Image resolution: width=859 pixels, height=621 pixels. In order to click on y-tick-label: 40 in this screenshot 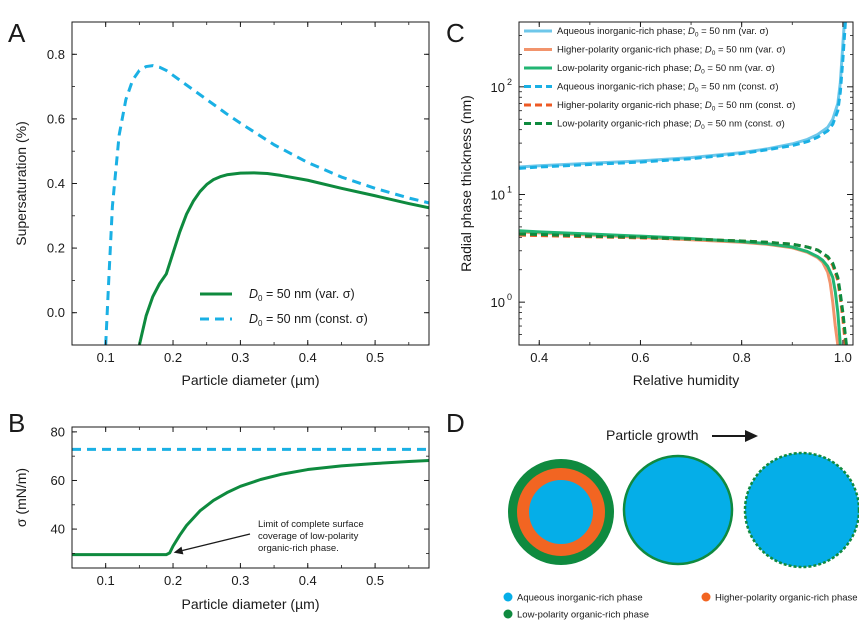, I will do `click(58, 529)`.